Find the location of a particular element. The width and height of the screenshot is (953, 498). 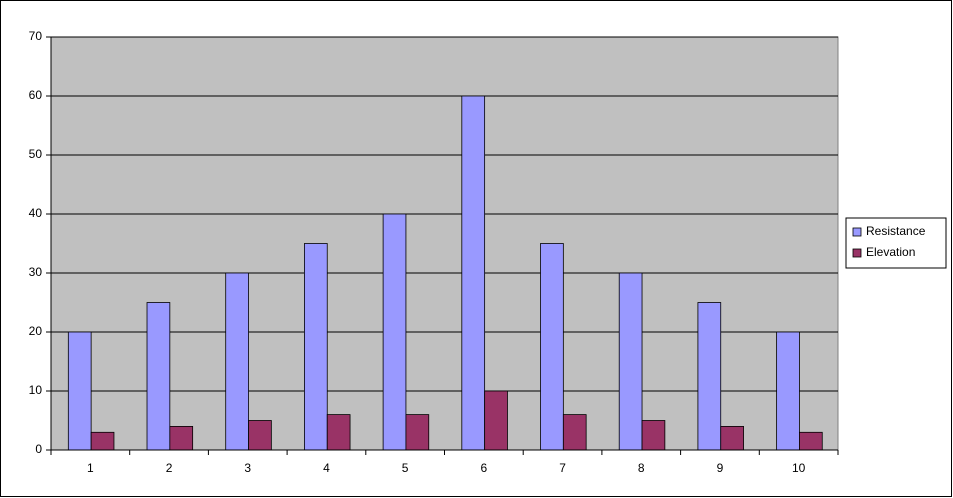

y-tick-label: 50 is located at coordinates (36, 154).